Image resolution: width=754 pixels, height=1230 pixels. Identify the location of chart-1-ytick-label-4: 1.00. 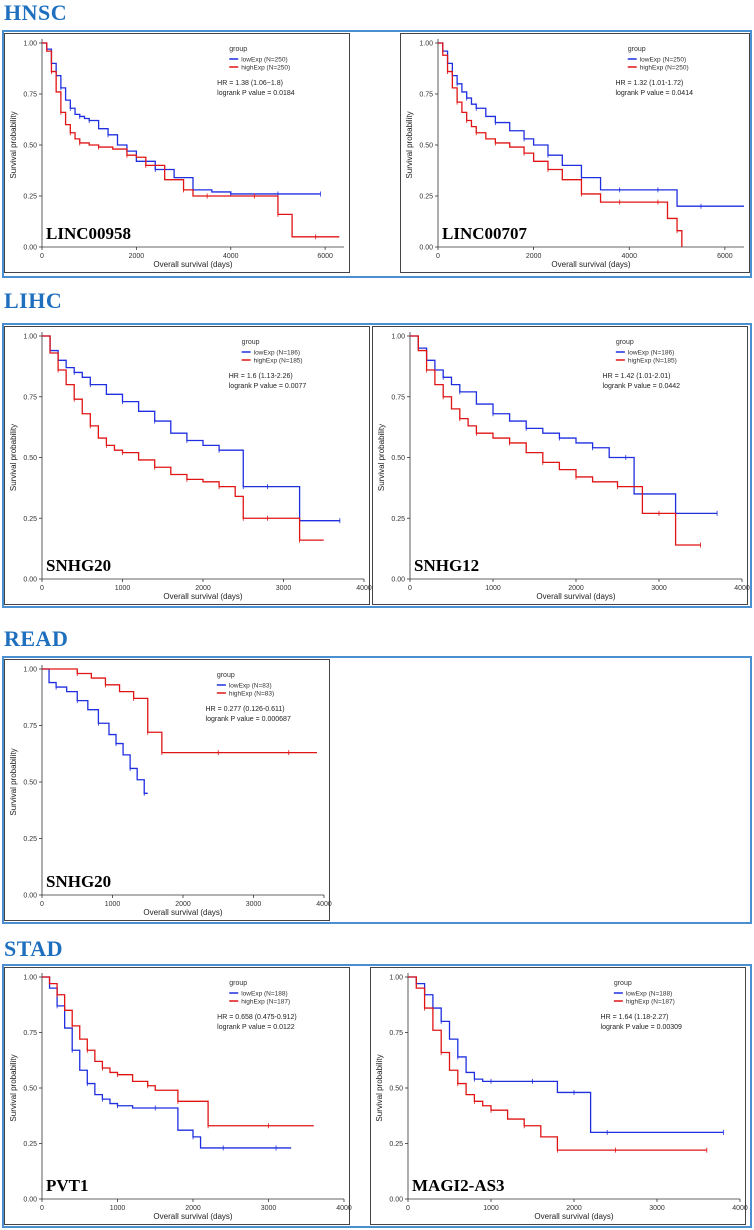
(426, 44).